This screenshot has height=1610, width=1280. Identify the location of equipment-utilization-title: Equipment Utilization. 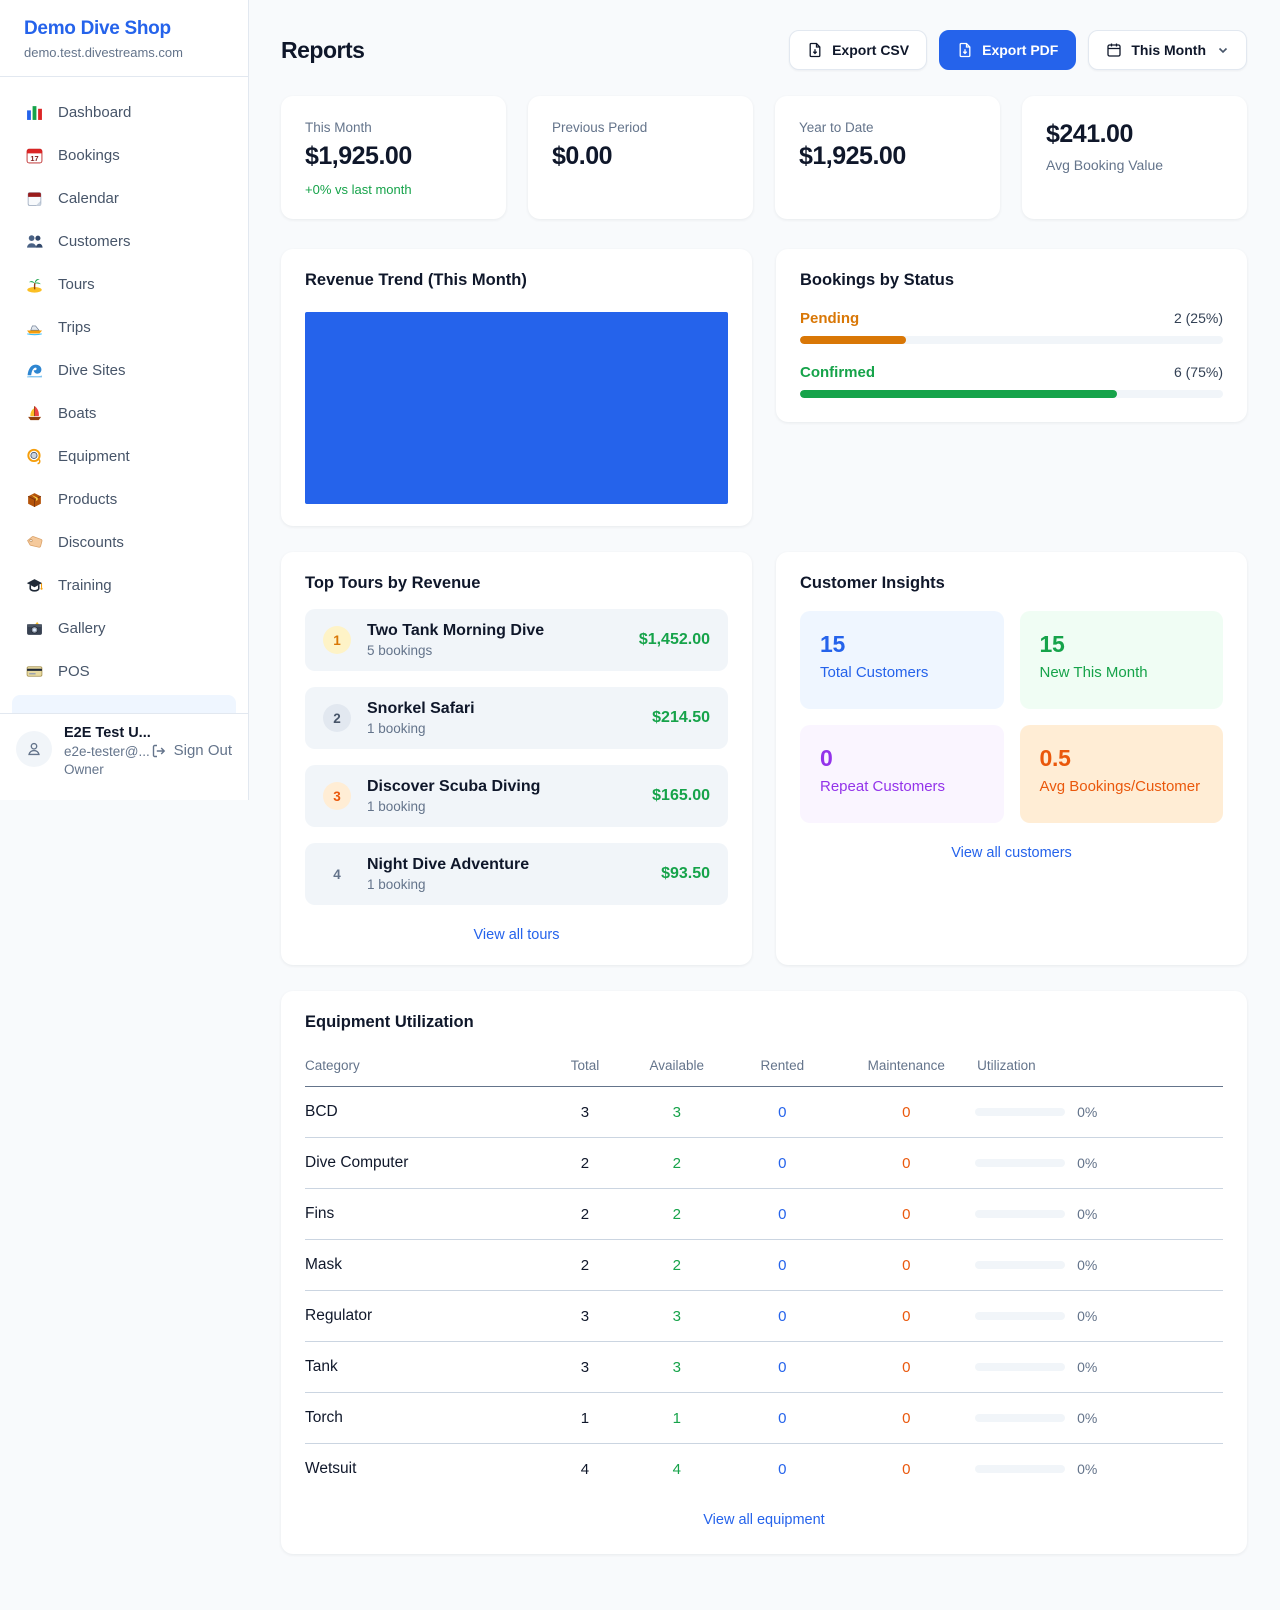
(389, 1022).